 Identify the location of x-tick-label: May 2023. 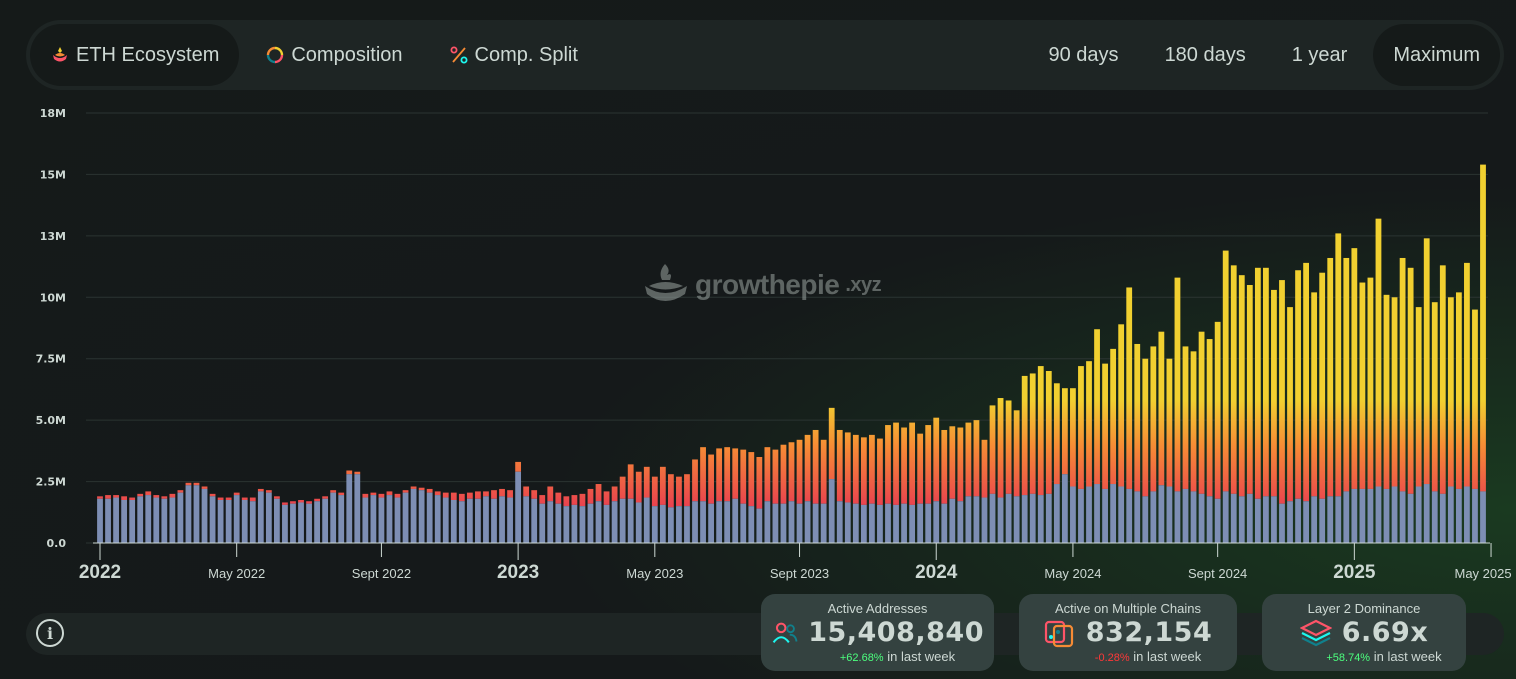
(654, 573).